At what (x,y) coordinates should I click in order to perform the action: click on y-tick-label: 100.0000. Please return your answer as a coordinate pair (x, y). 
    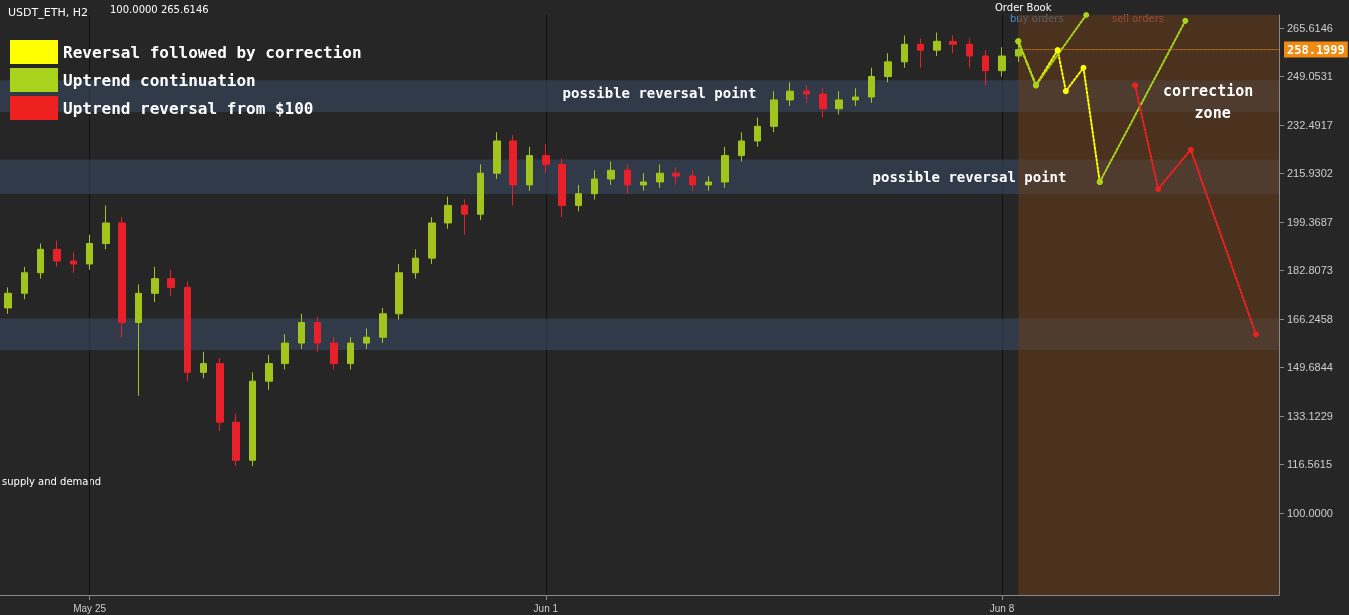
    Looking at the image, I should click on (1310, 512).